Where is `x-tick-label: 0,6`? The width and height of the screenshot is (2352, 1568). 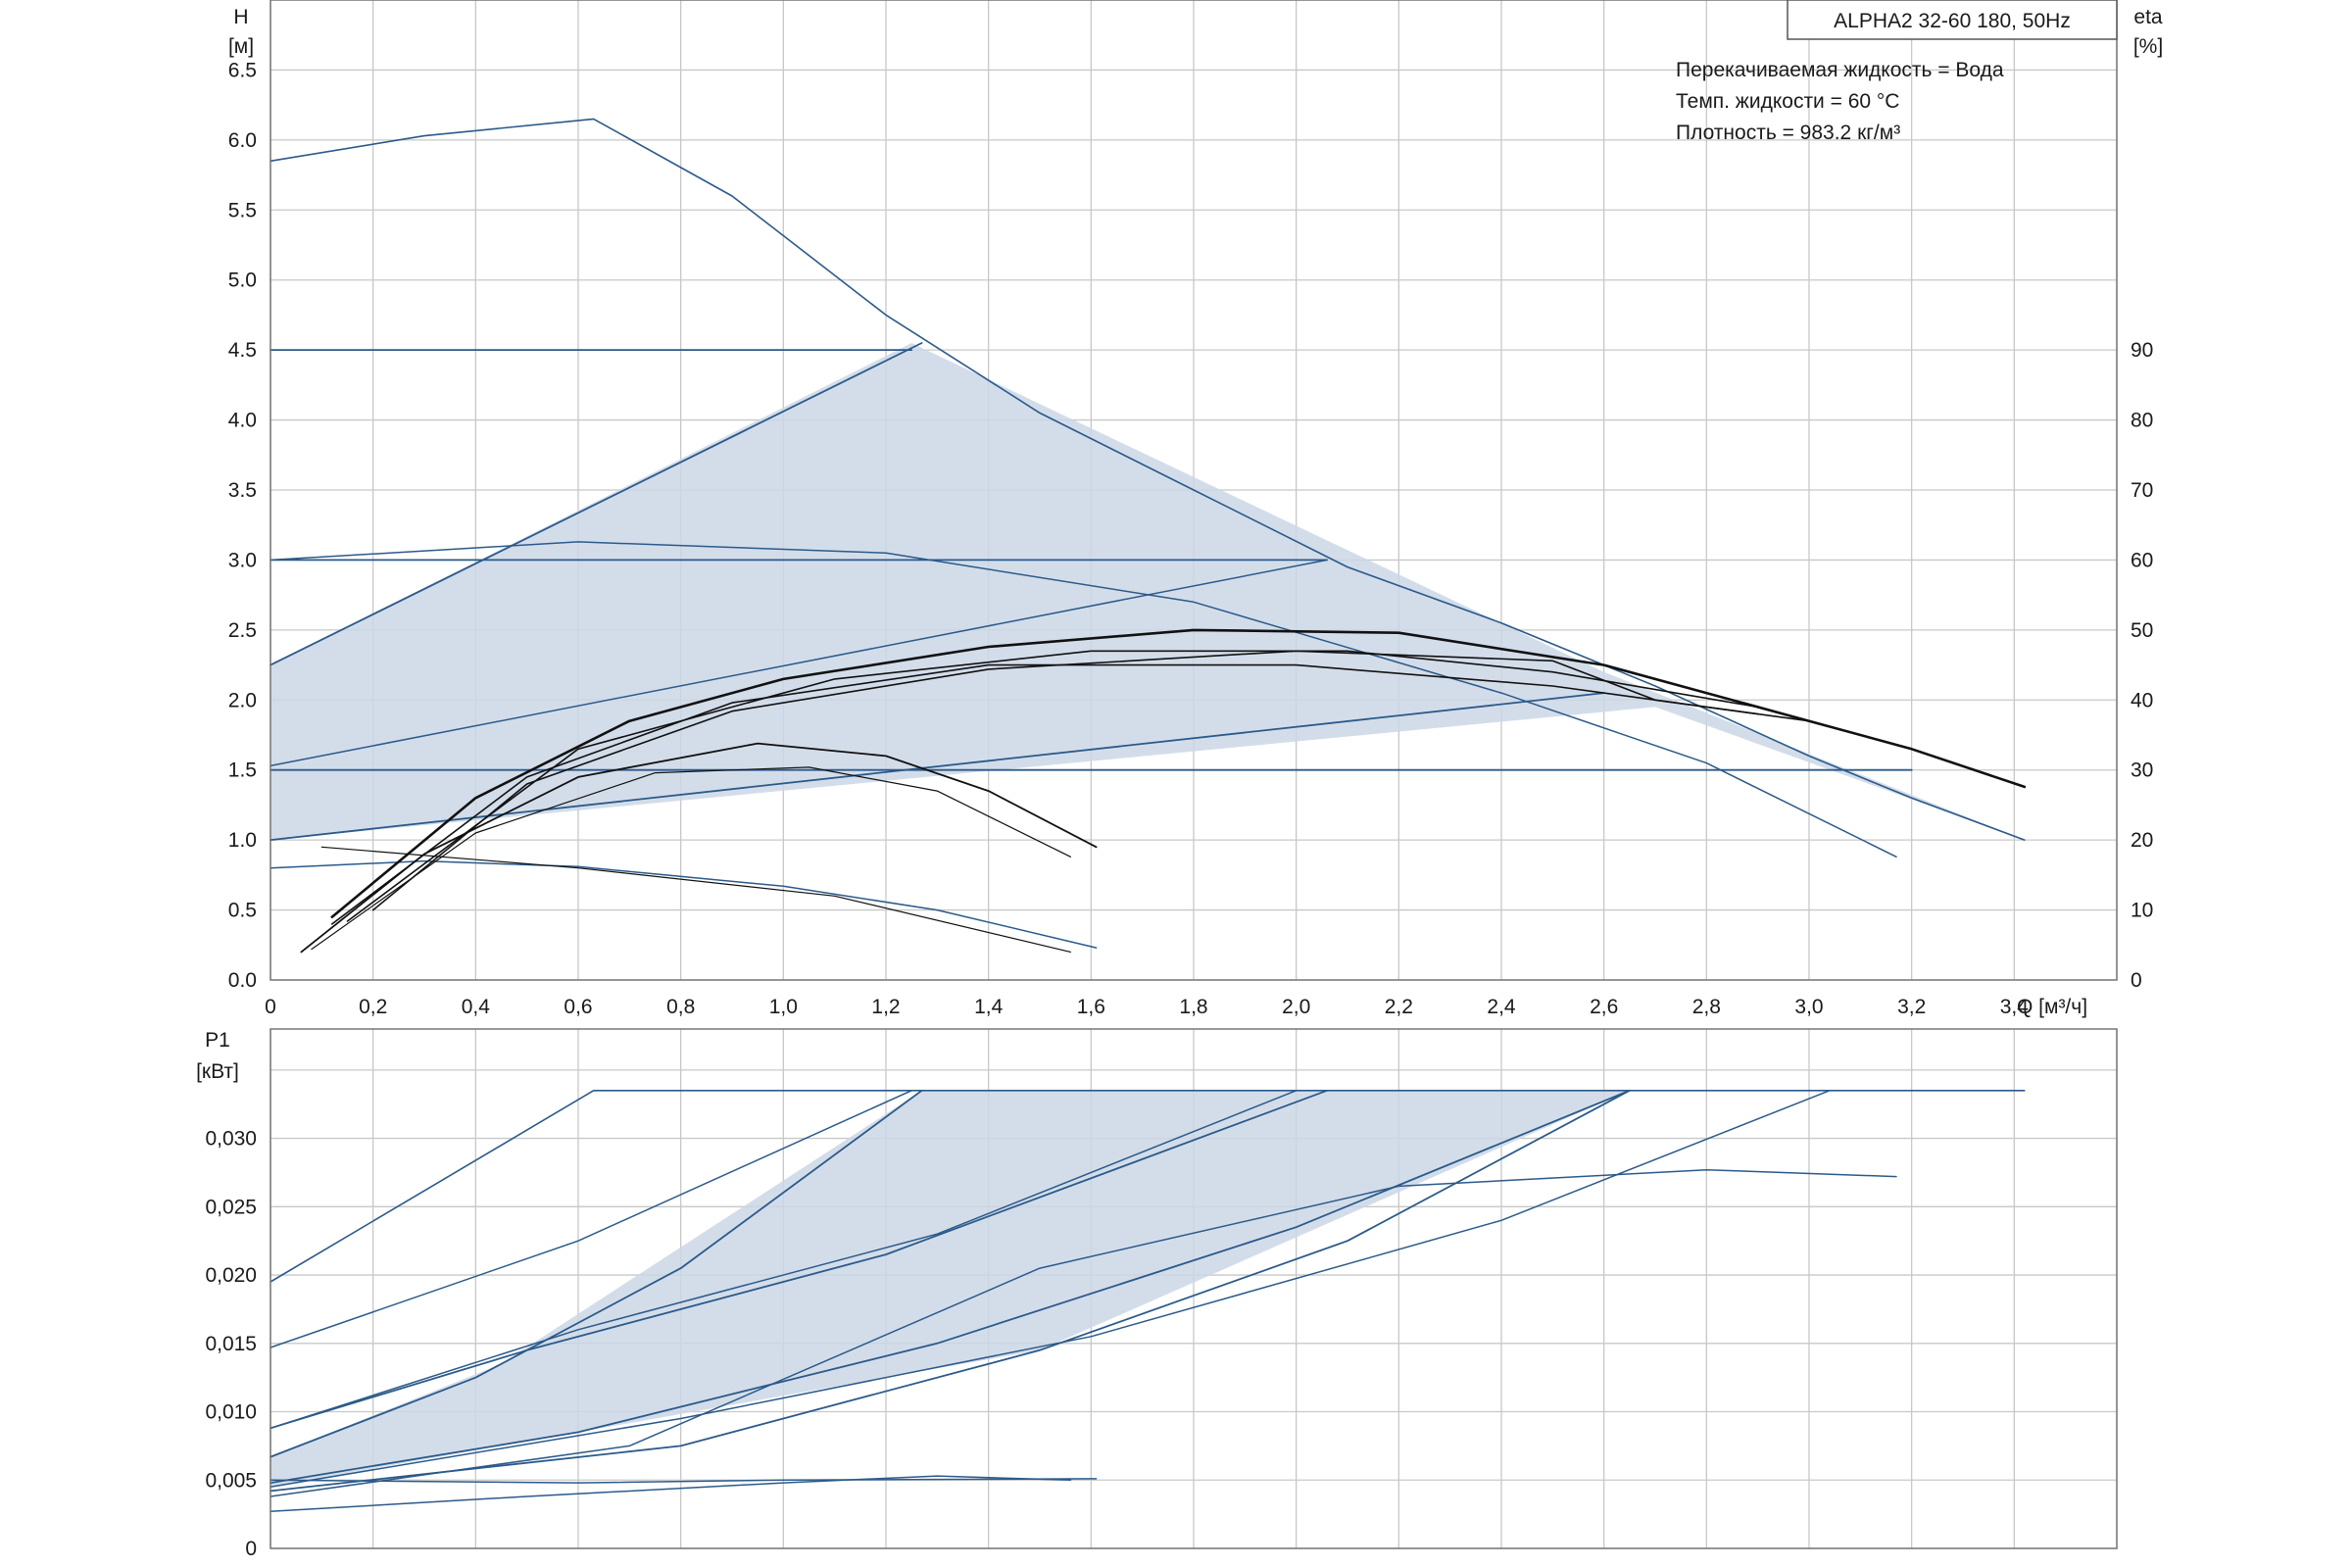
x-tick-label: 0,6 is located at coordinates (578, 1007).